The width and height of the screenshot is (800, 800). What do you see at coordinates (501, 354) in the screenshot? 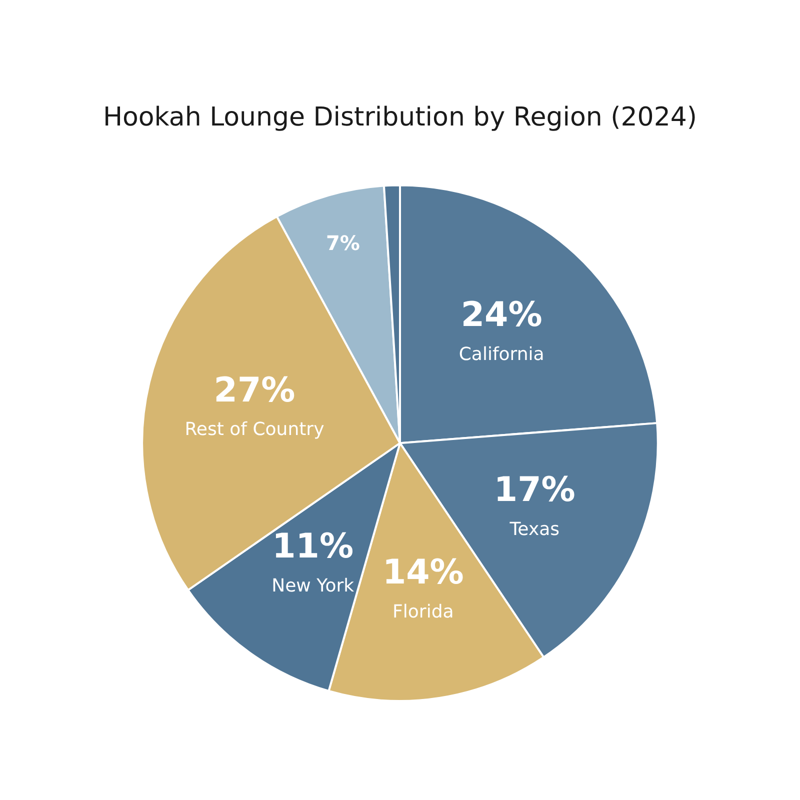
I see `slice-label: California` at bounding box center [501, 354].